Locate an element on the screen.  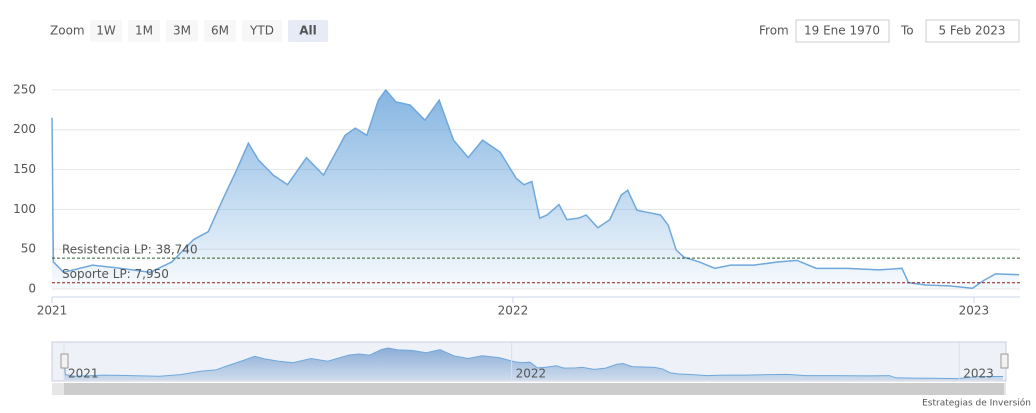
to-label: To is located at coordinates (907, 31).